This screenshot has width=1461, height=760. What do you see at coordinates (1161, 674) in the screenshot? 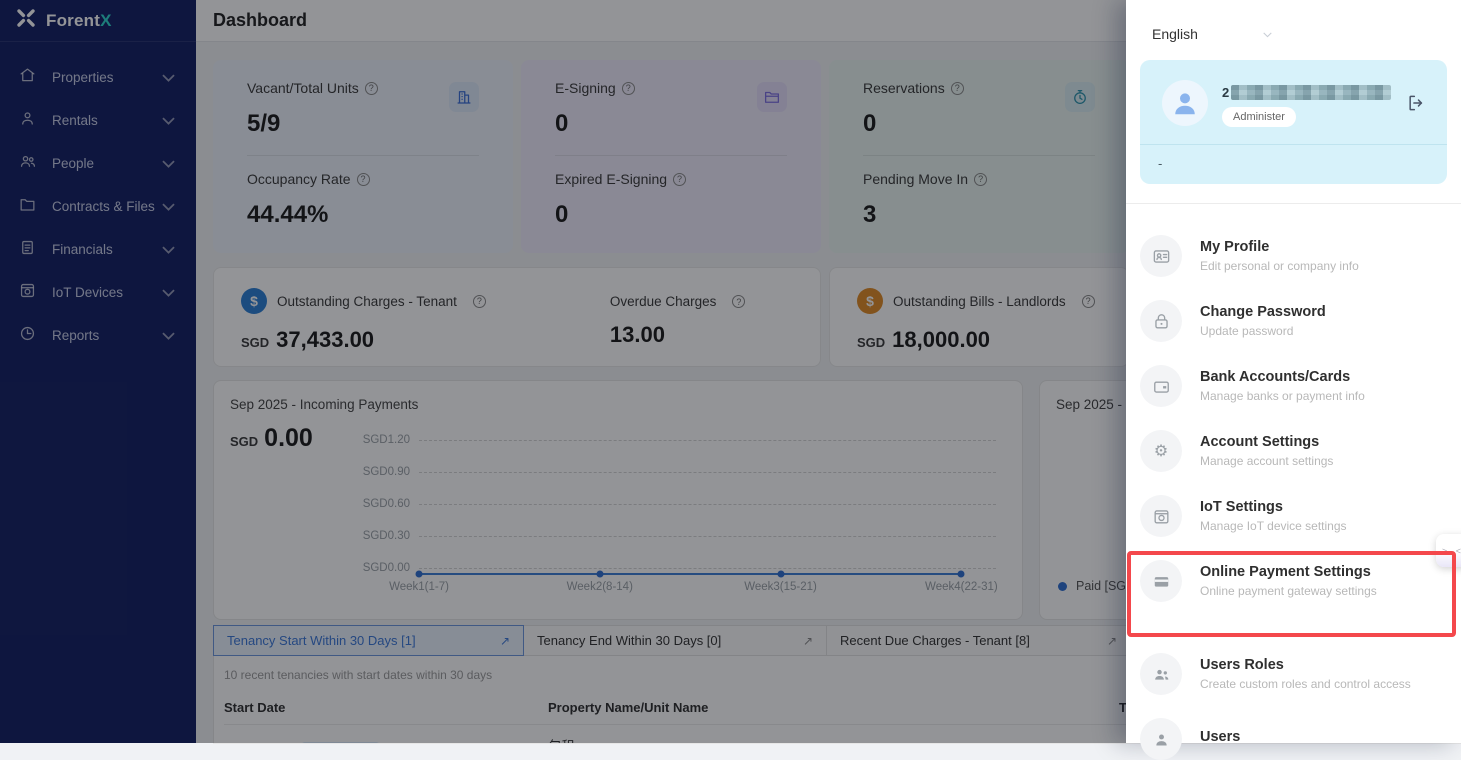
I see `user-group-icon` at bounding box center [1161, 674].